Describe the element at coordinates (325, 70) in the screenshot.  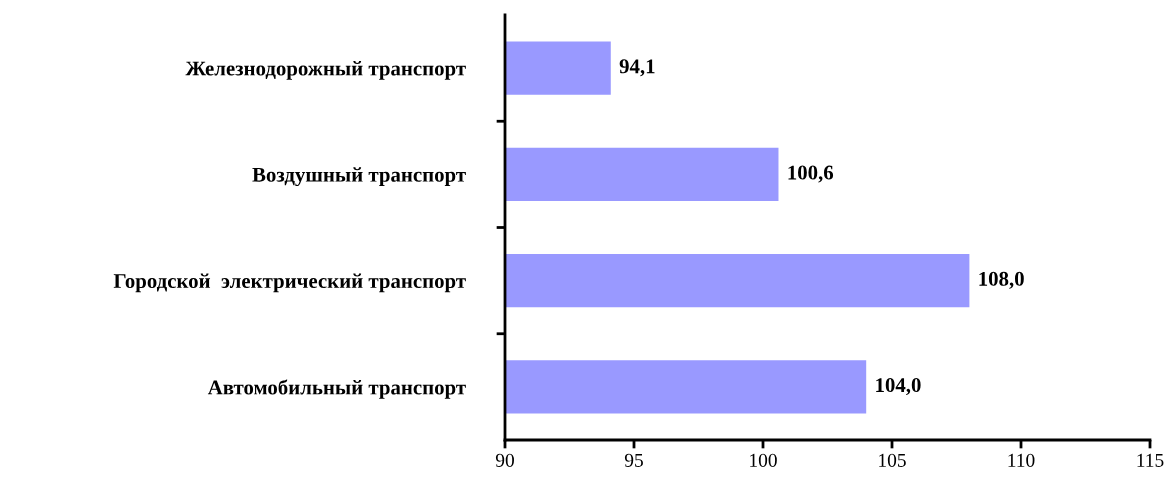
I see `y-tick-label: Железнодорожный транспорт` at that location.